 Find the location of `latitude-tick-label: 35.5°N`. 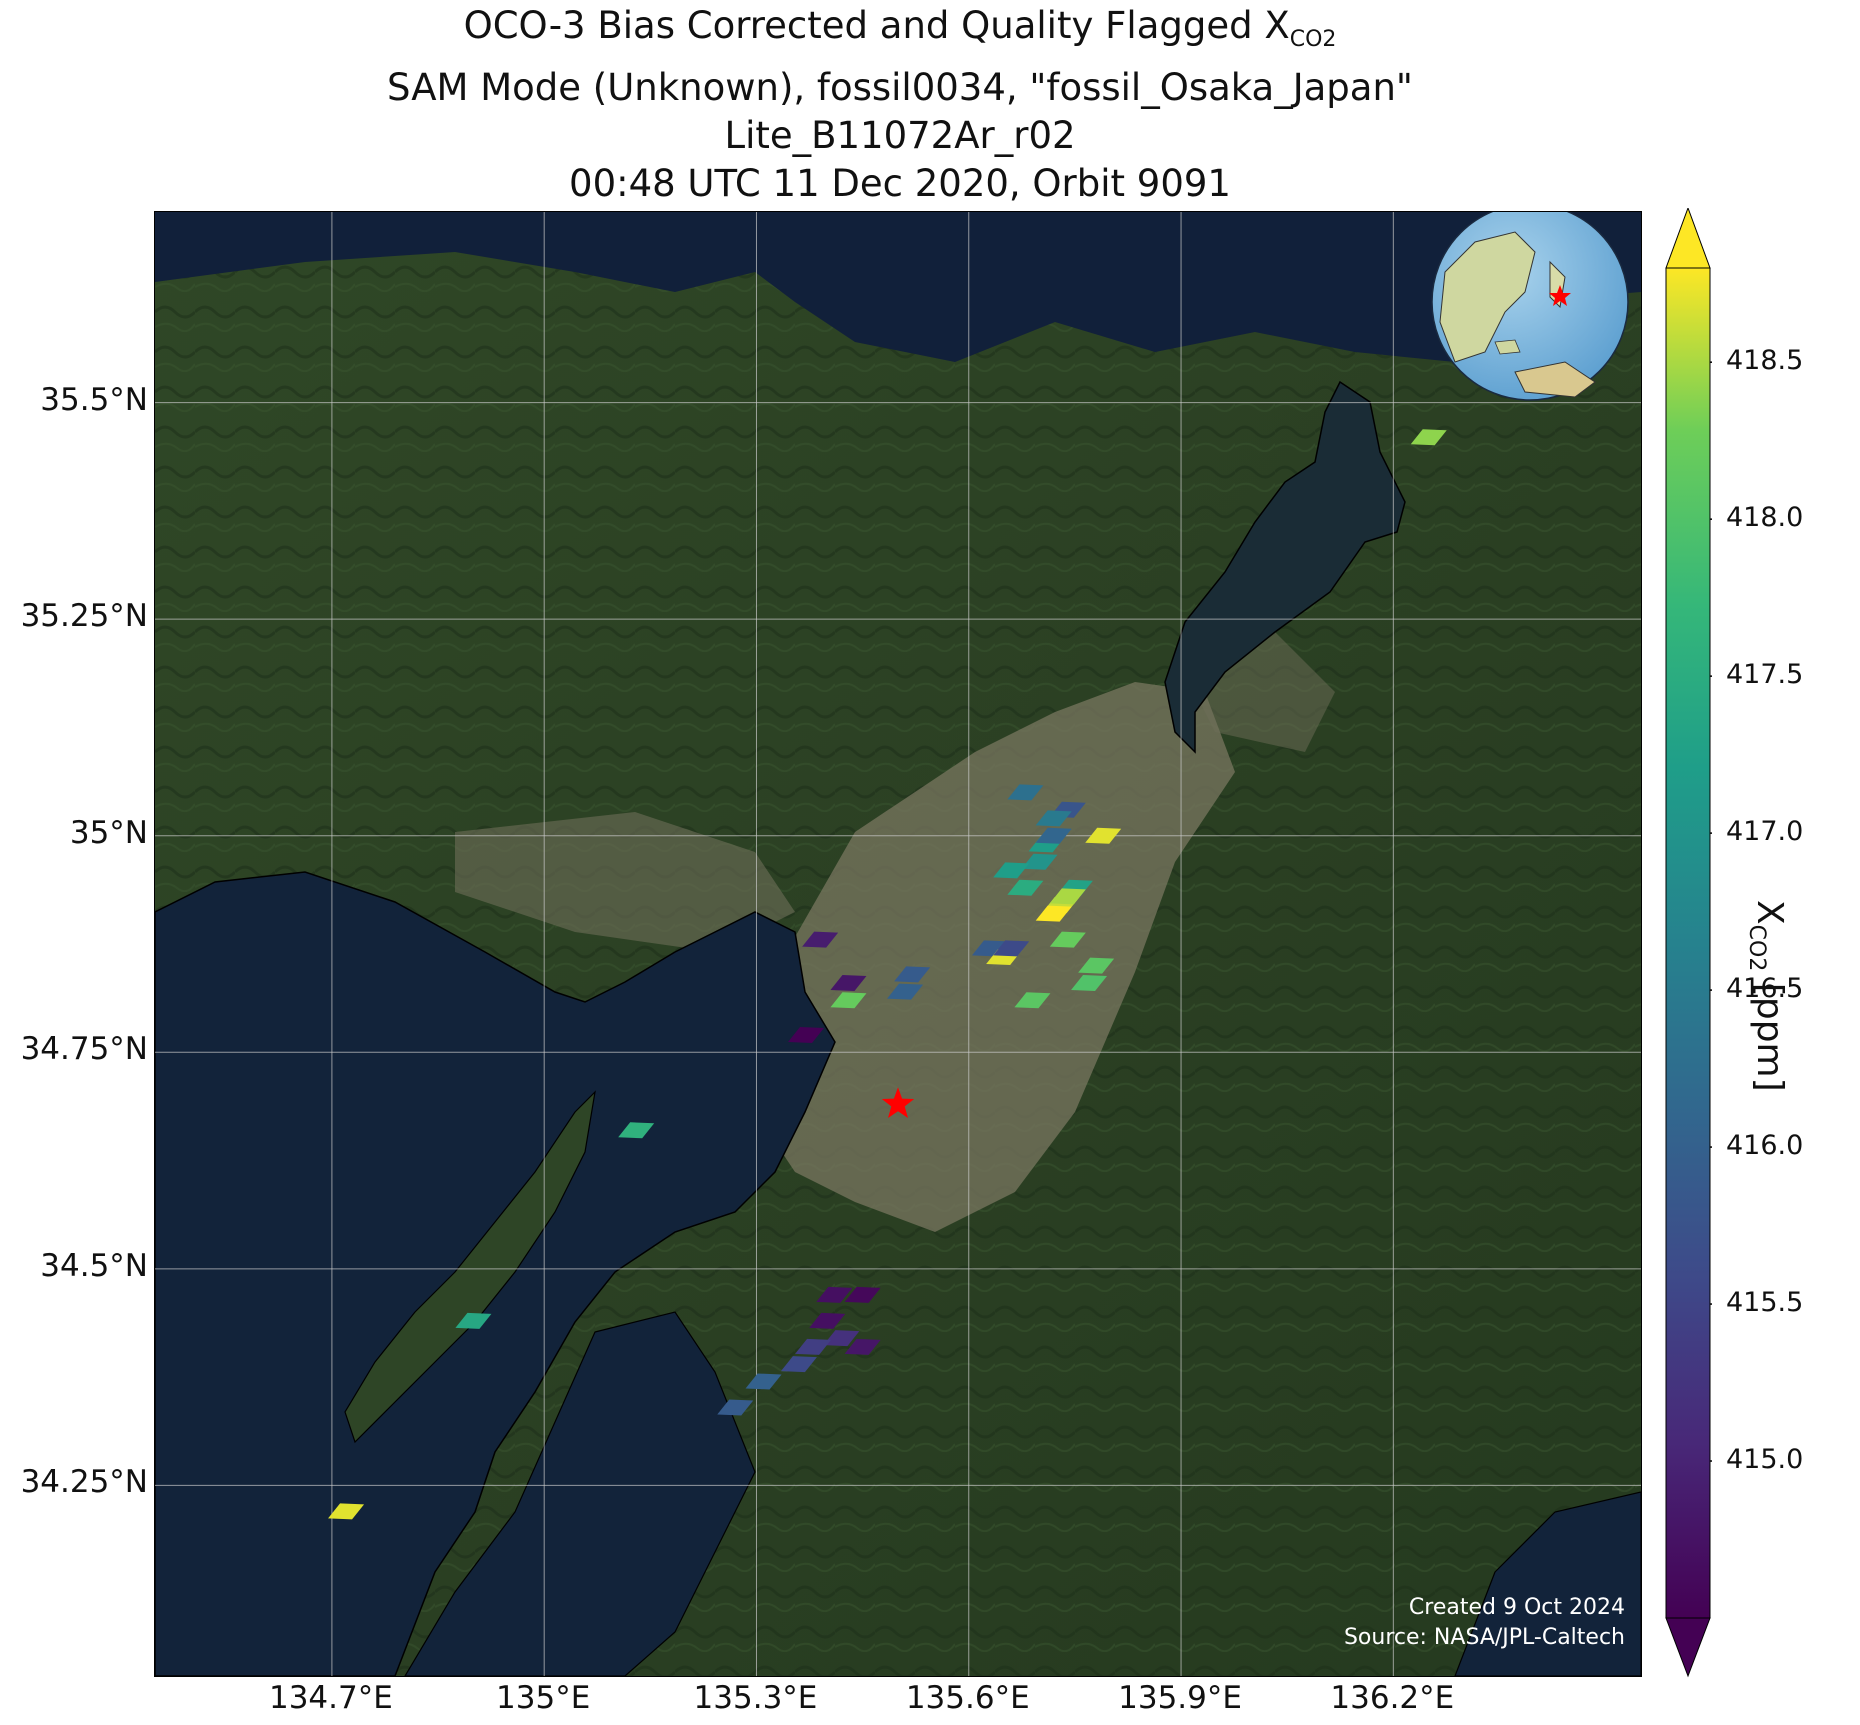

latitude-tick-label: 35.5°N is located at coordinates (94, 399).